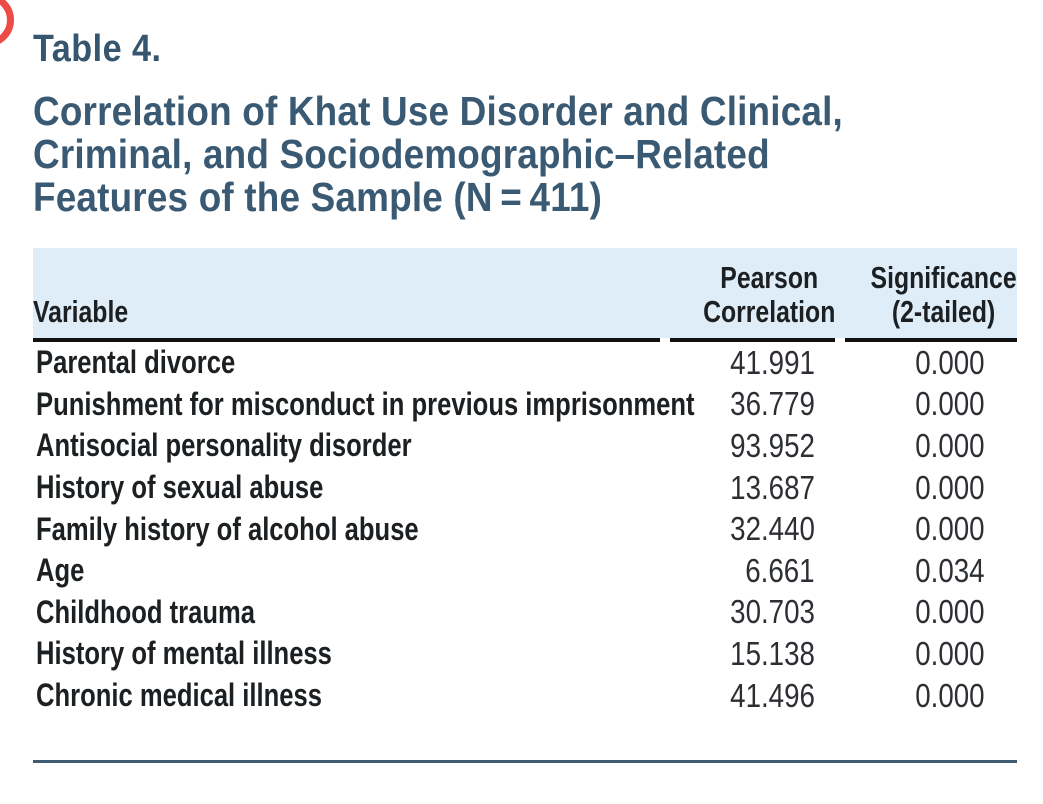 The height and width of the screenshot is (804, 1043). What do you see at coordinates (943, 277) in the screenshot?
I see `significance-header-line-1: Significance` at bounding box center [943, 277].